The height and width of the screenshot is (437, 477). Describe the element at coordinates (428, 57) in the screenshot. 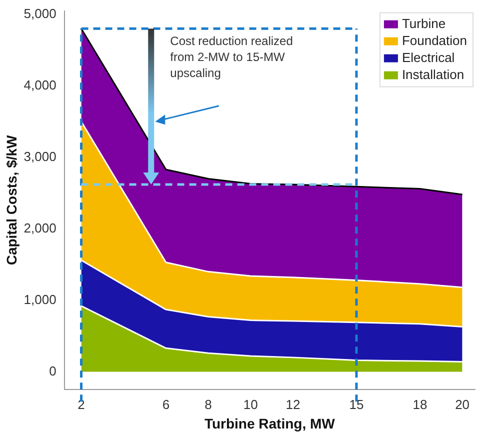

I see `legend-label: Electrical` at that location.